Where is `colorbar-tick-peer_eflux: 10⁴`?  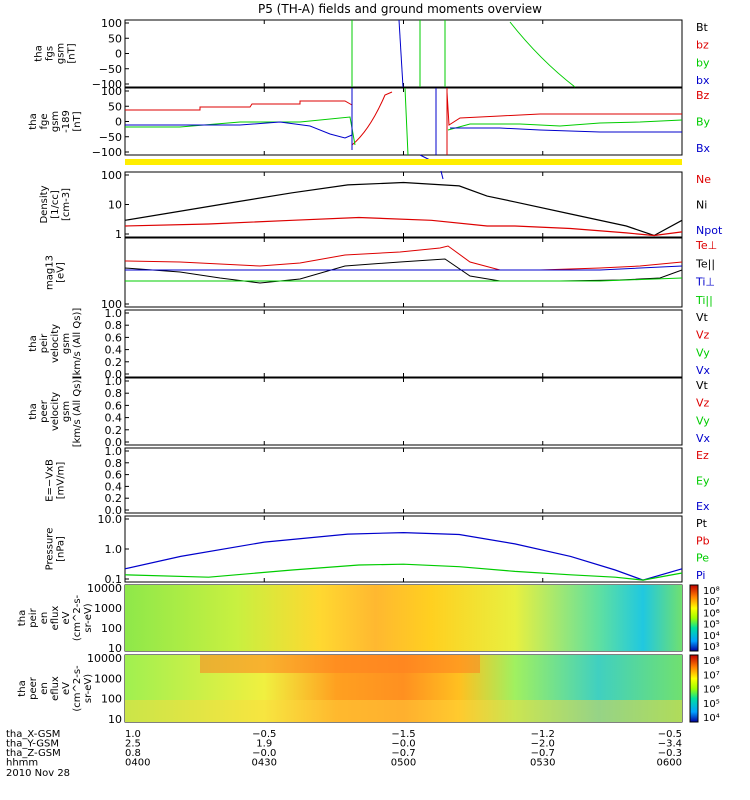 colorbar-tick-peer_eflux: 10⁴ is located at coordinates (711, 718).